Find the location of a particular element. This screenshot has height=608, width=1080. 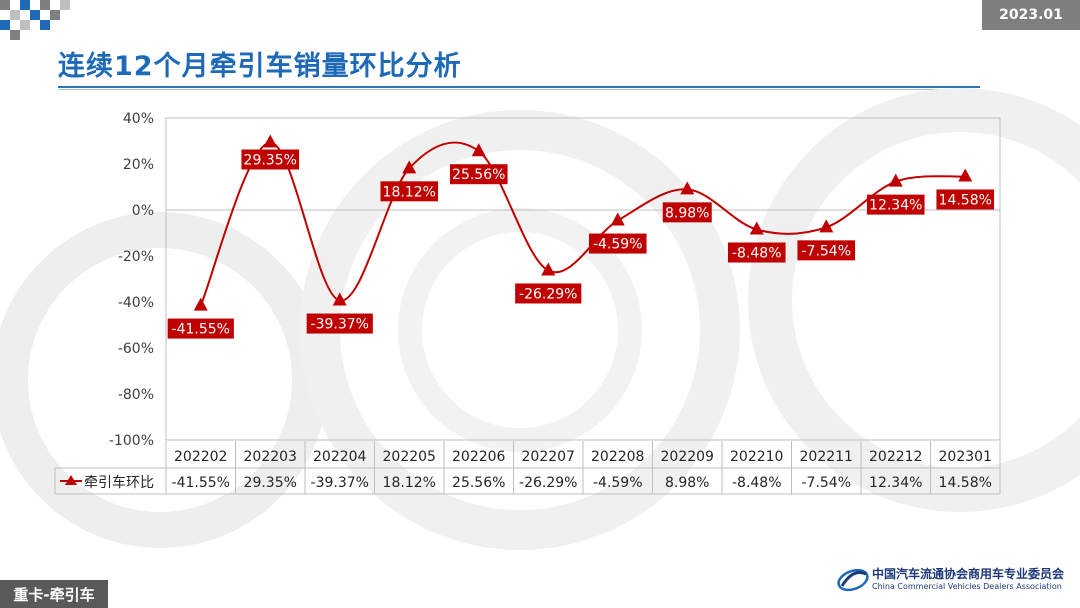

data-label-text: 14.58% is located at coordinates (965, 200).